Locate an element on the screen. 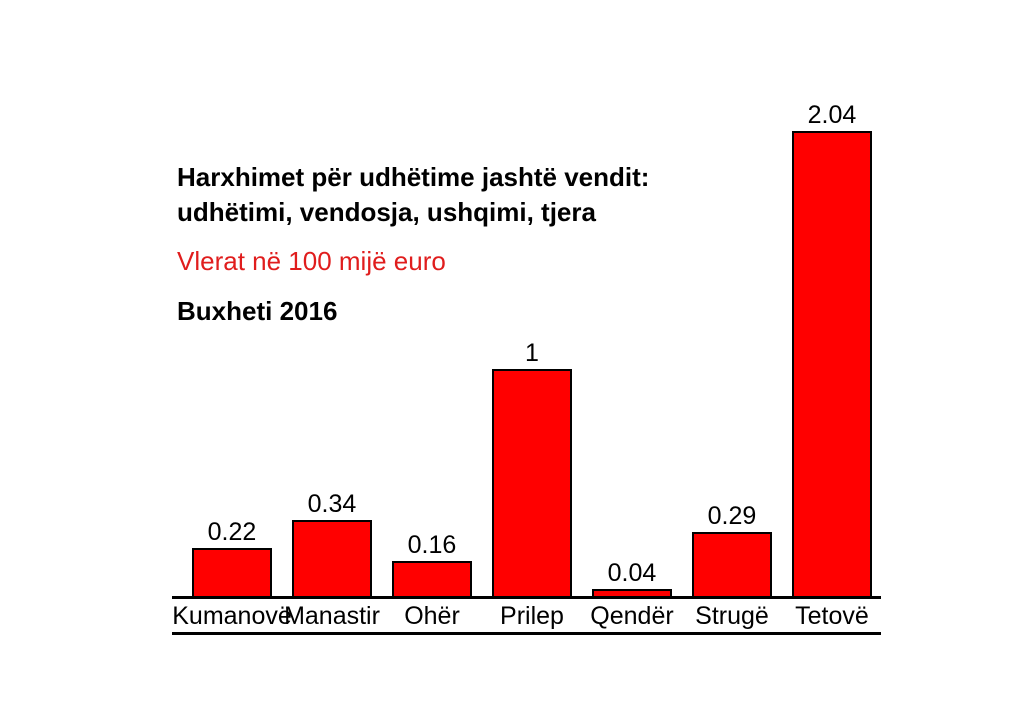  x-axis-line is located at coordinates (526, 597).